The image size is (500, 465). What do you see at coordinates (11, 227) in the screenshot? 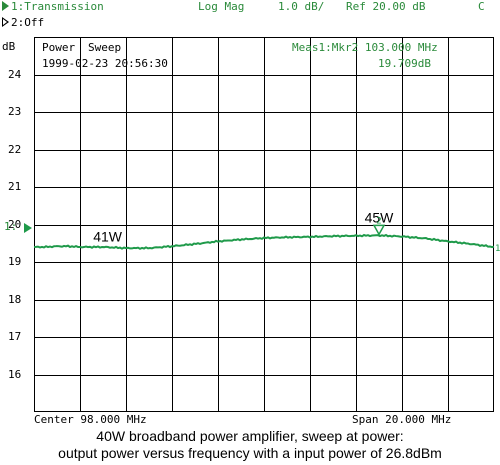
I see `ref-level-label: 1:` at bounding box center [11, 227].